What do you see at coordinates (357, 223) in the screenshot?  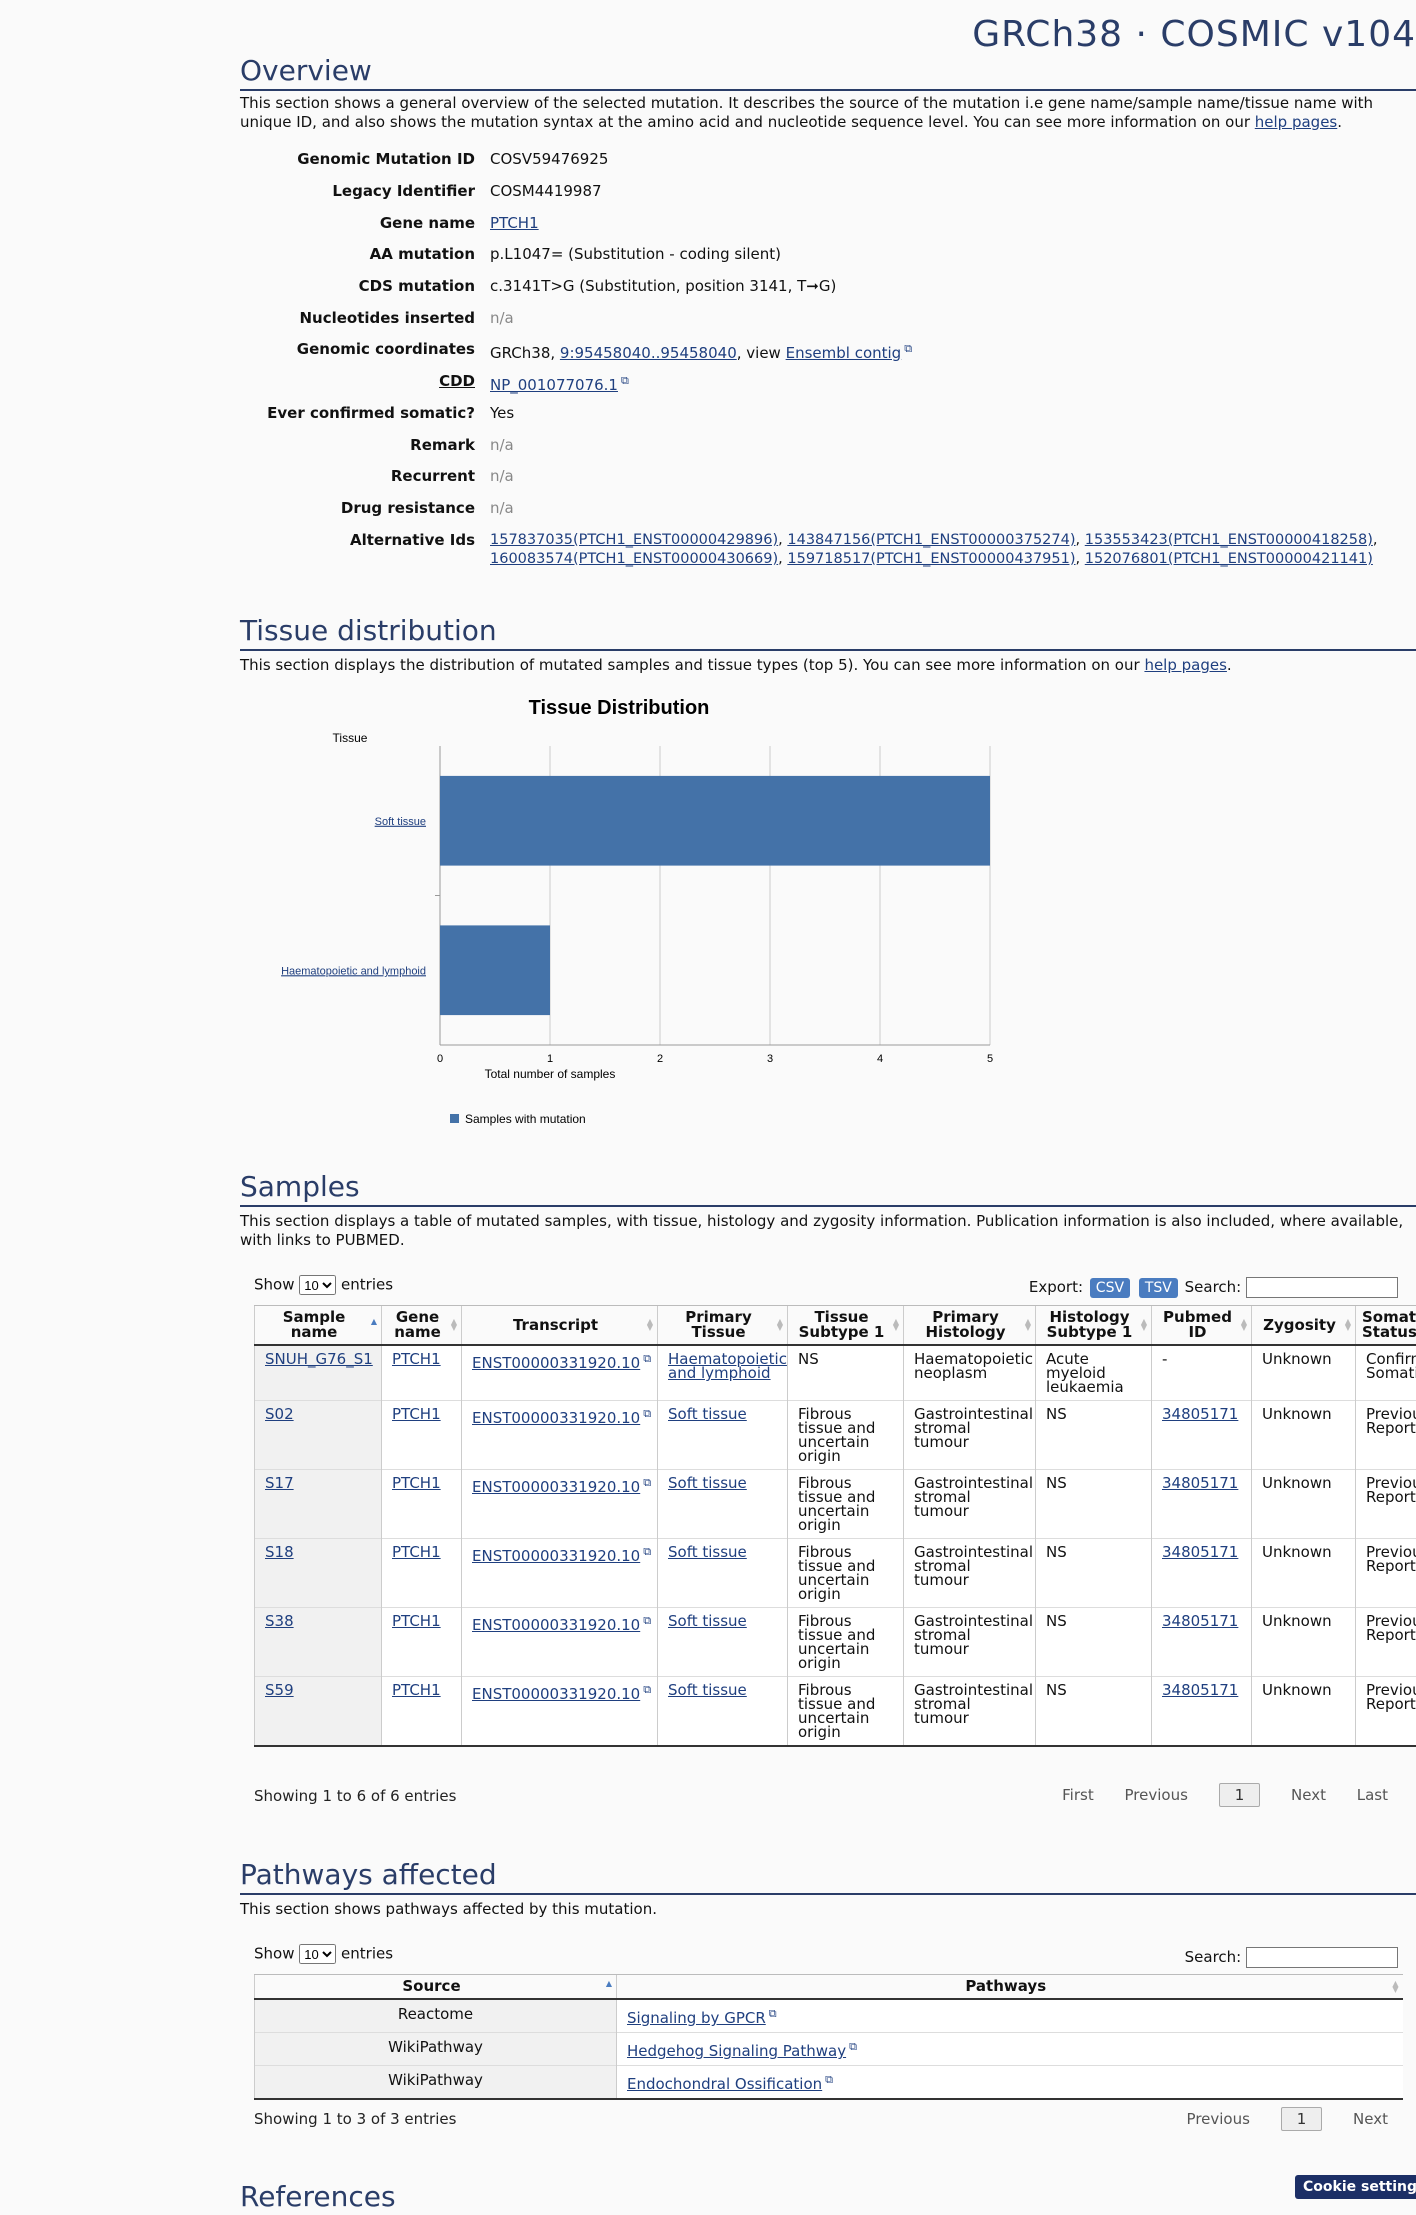 I see `field-label: Gene name` at bounding box center [357, 223].